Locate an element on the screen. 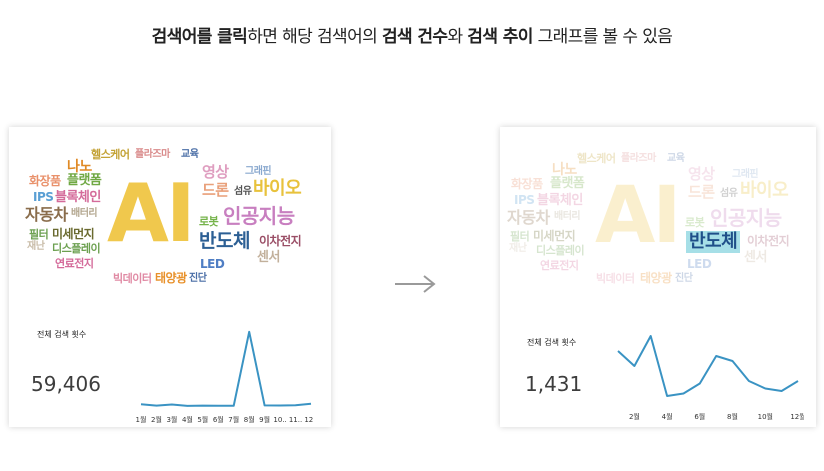  x-tick-label: 1월 is located at coordinates (141, 419).